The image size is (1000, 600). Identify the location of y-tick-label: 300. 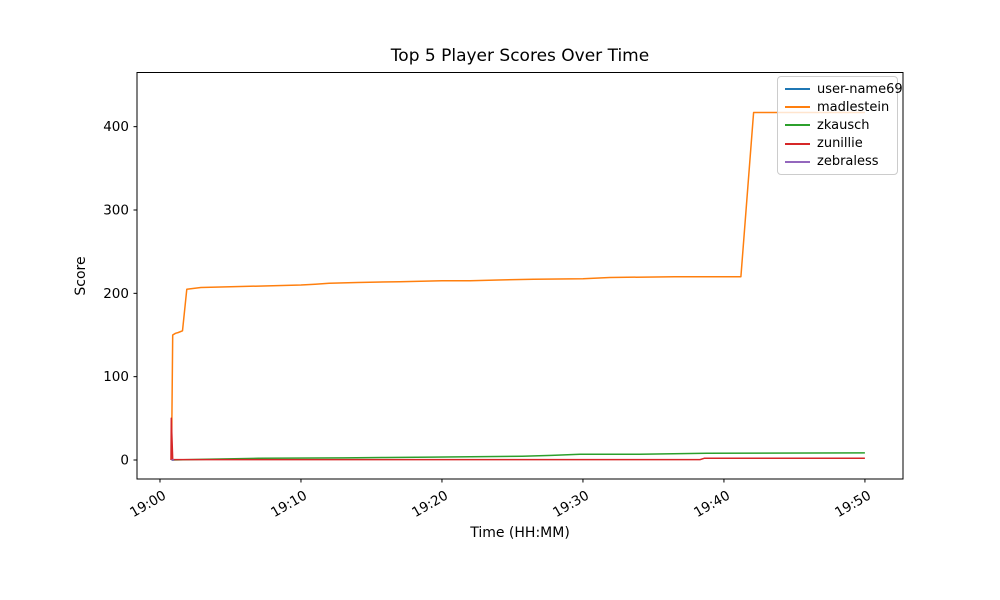
(116, 211).